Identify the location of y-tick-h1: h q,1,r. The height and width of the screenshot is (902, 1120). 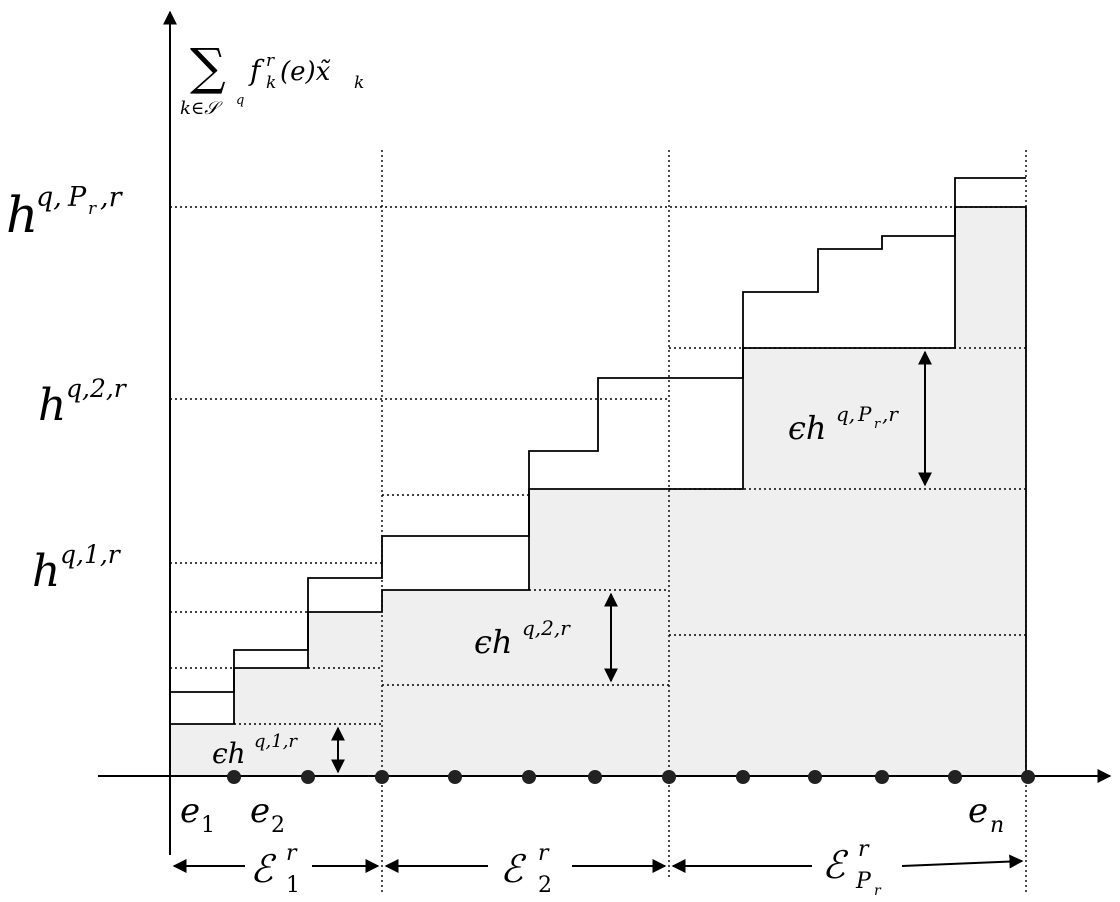
(77, 568).